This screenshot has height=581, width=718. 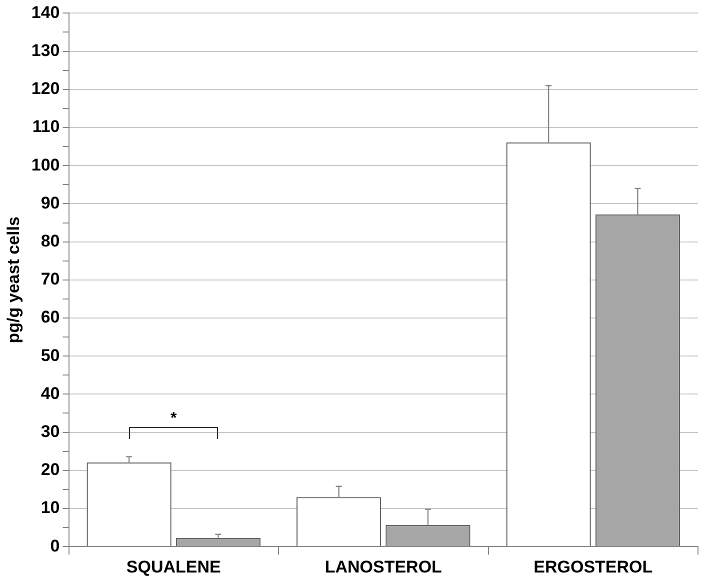 I want to click on y-tick-label: 60, so click(x=50, y=317).